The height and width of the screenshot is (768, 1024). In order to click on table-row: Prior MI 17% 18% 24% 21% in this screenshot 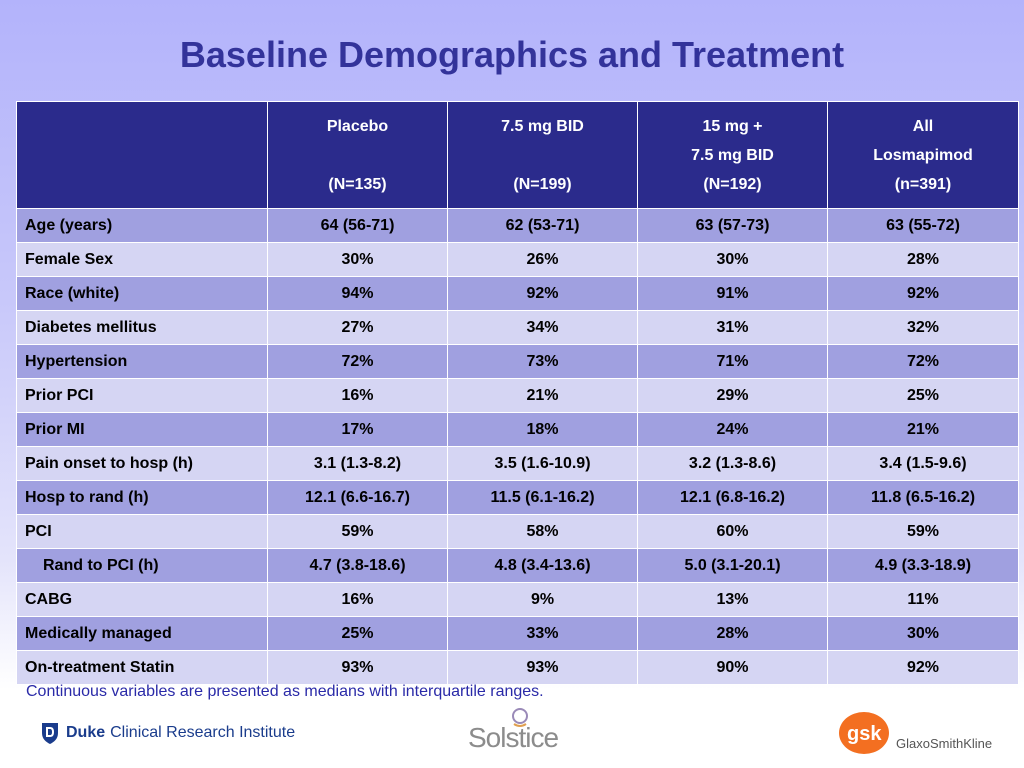, I will do `click(517, 429)`.